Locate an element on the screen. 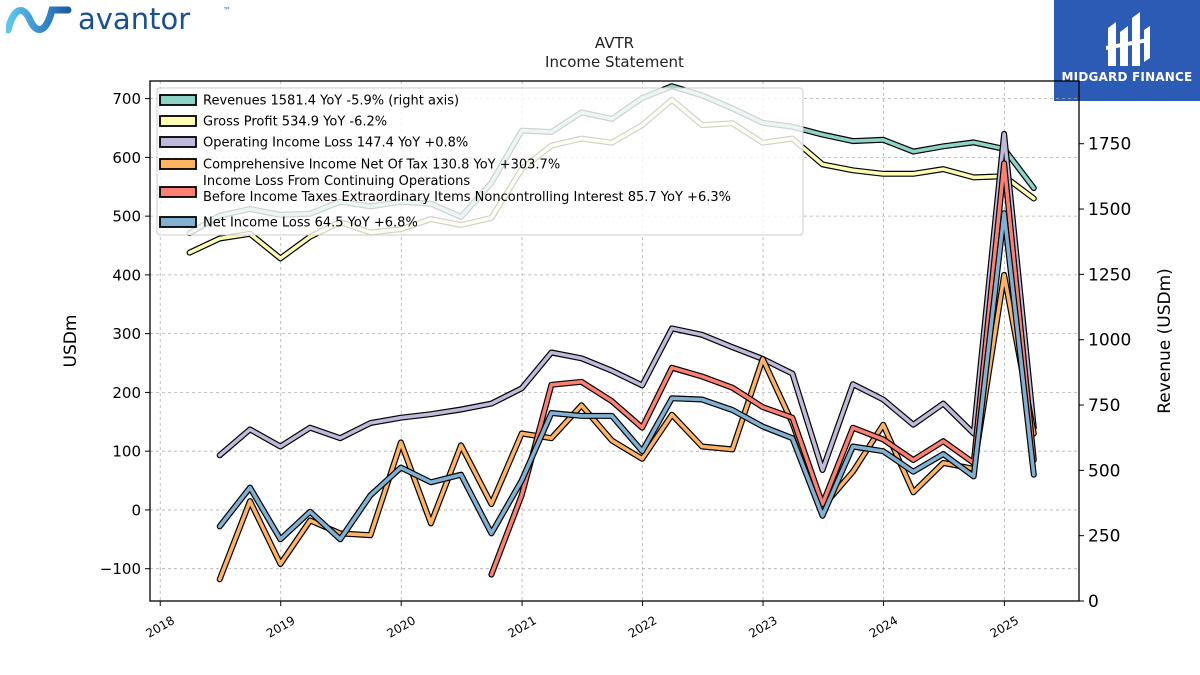 This screenshot has height=675, width=1200. avantor-logo-mark: avantor ™ is located at coordinates (117, 19).